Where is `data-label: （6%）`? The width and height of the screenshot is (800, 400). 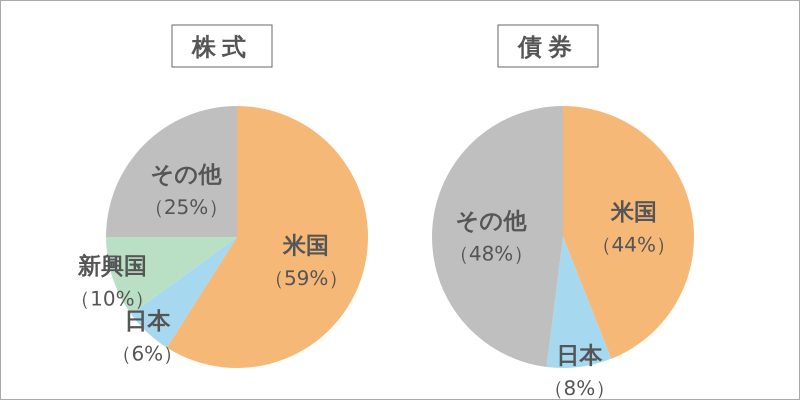
data-label: （6%） is located at coordinates (147, 353).